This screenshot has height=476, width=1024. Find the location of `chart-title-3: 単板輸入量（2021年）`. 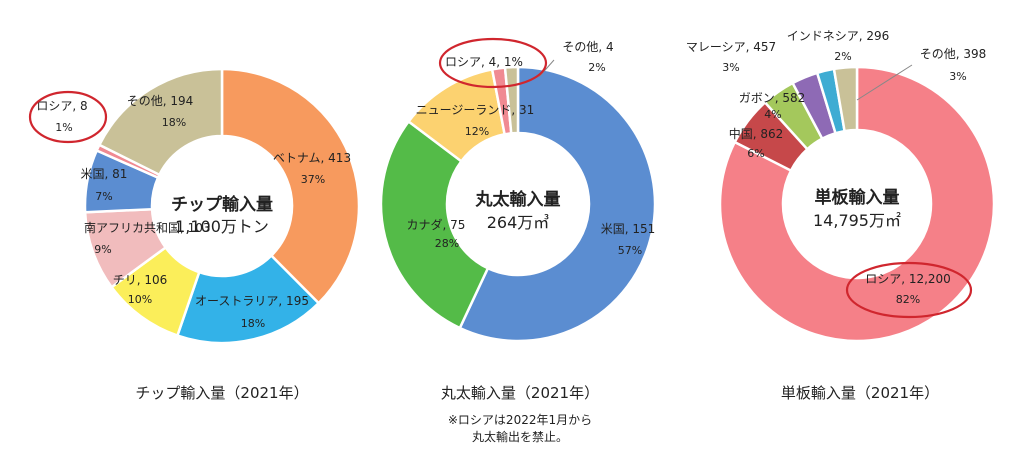

chart-title-3: 単板輸入量（2021年） is located at coordinates (860, 393).